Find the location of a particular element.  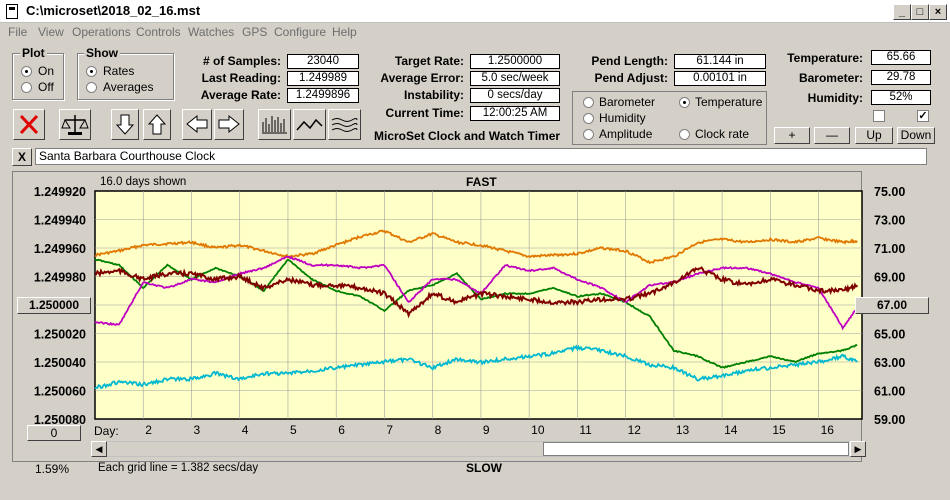

lines-button is located at coordinates (344, 124).